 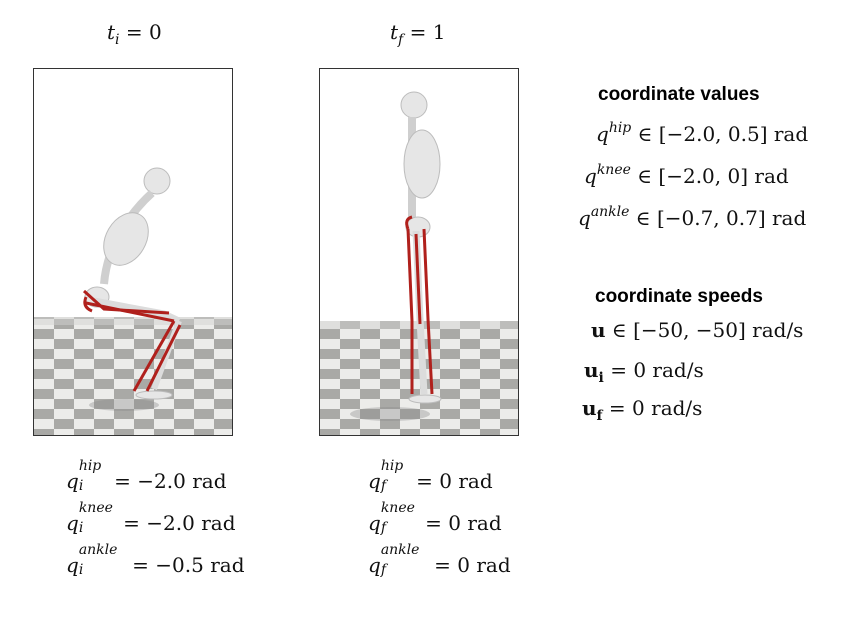 I want to click on final-skeleton-render, so click(x=419, y=263).